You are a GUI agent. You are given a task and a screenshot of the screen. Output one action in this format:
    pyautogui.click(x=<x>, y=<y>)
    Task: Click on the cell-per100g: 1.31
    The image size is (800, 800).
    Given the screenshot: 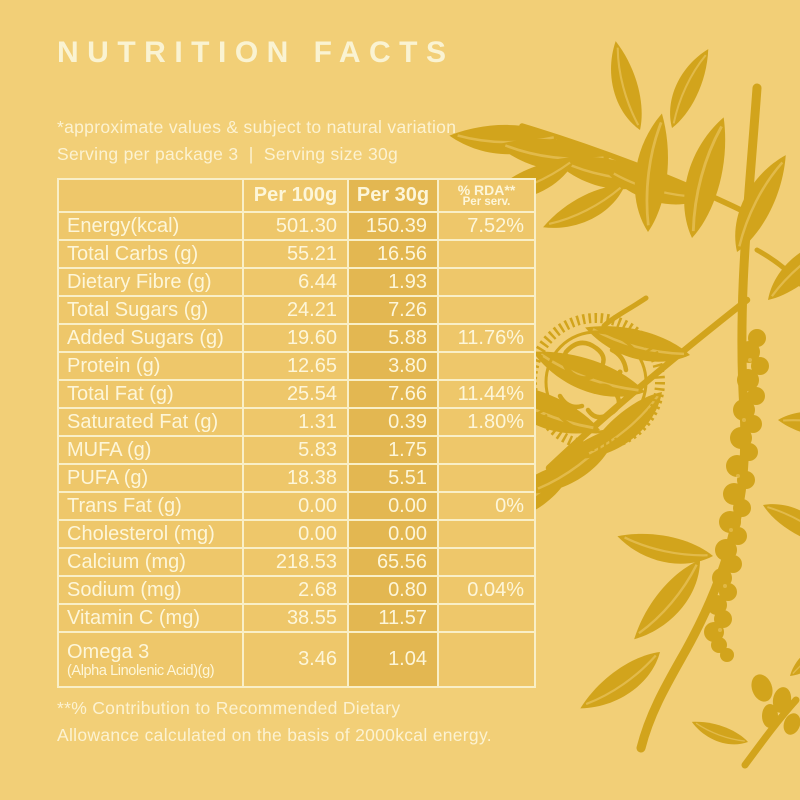 What is the action you would take?
    pyautogui.click(x=295, y=422)
    